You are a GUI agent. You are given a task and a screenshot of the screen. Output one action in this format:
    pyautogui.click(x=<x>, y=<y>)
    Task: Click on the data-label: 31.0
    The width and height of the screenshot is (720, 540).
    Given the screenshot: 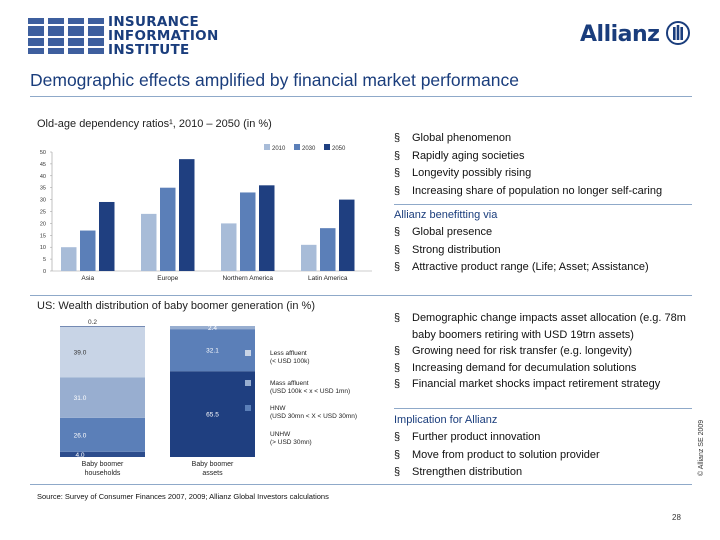 What is the action you would take?
    pyautogui.click(x=80, y=398)
    